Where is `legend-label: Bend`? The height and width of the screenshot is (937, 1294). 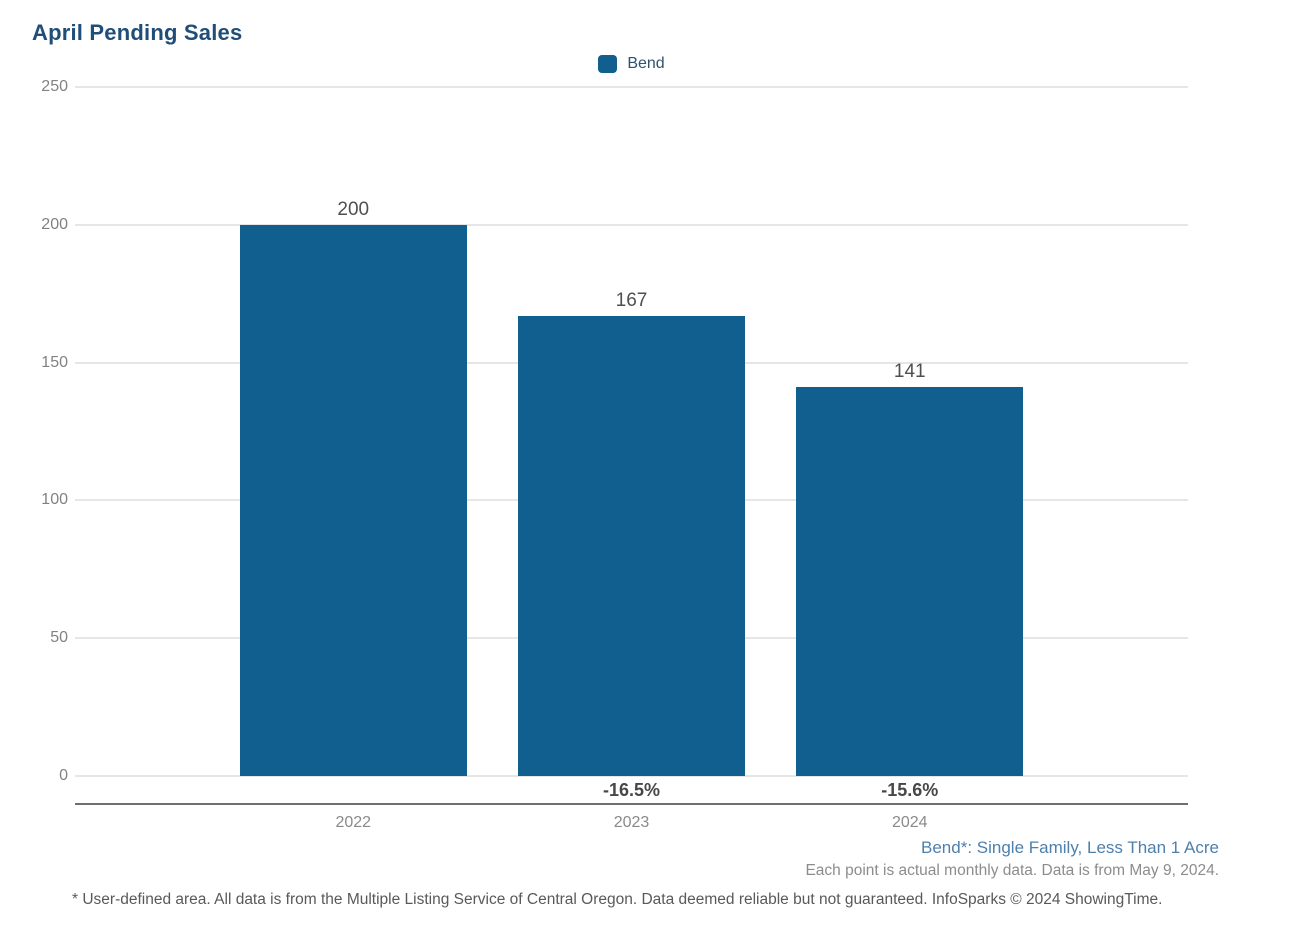
legend-label: Bend is located at coordinates (646, 63).